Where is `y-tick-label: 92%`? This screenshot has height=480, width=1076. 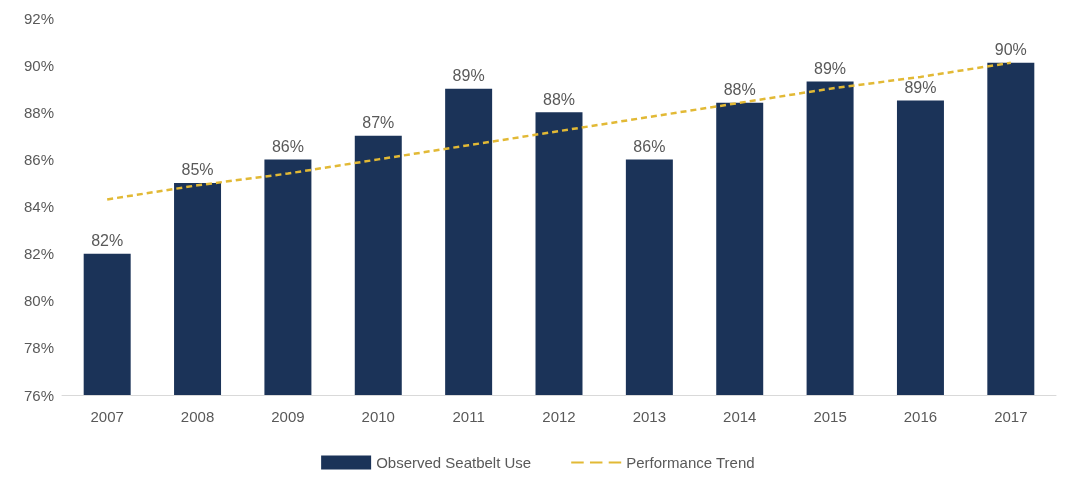
y-tick-label: 92% is located at coordinates (38, 18).